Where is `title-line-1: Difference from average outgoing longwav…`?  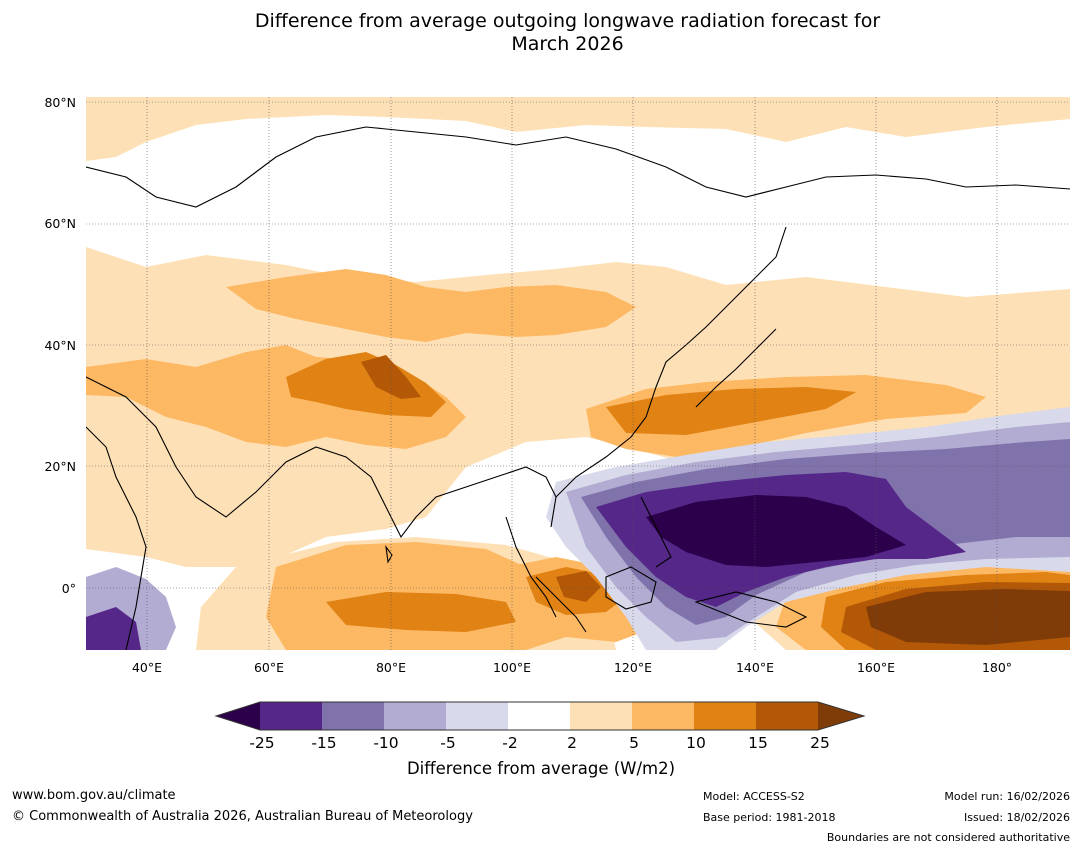 title-line-1: Difference from average outgoing longwav… is located at coordinates (567, 21).